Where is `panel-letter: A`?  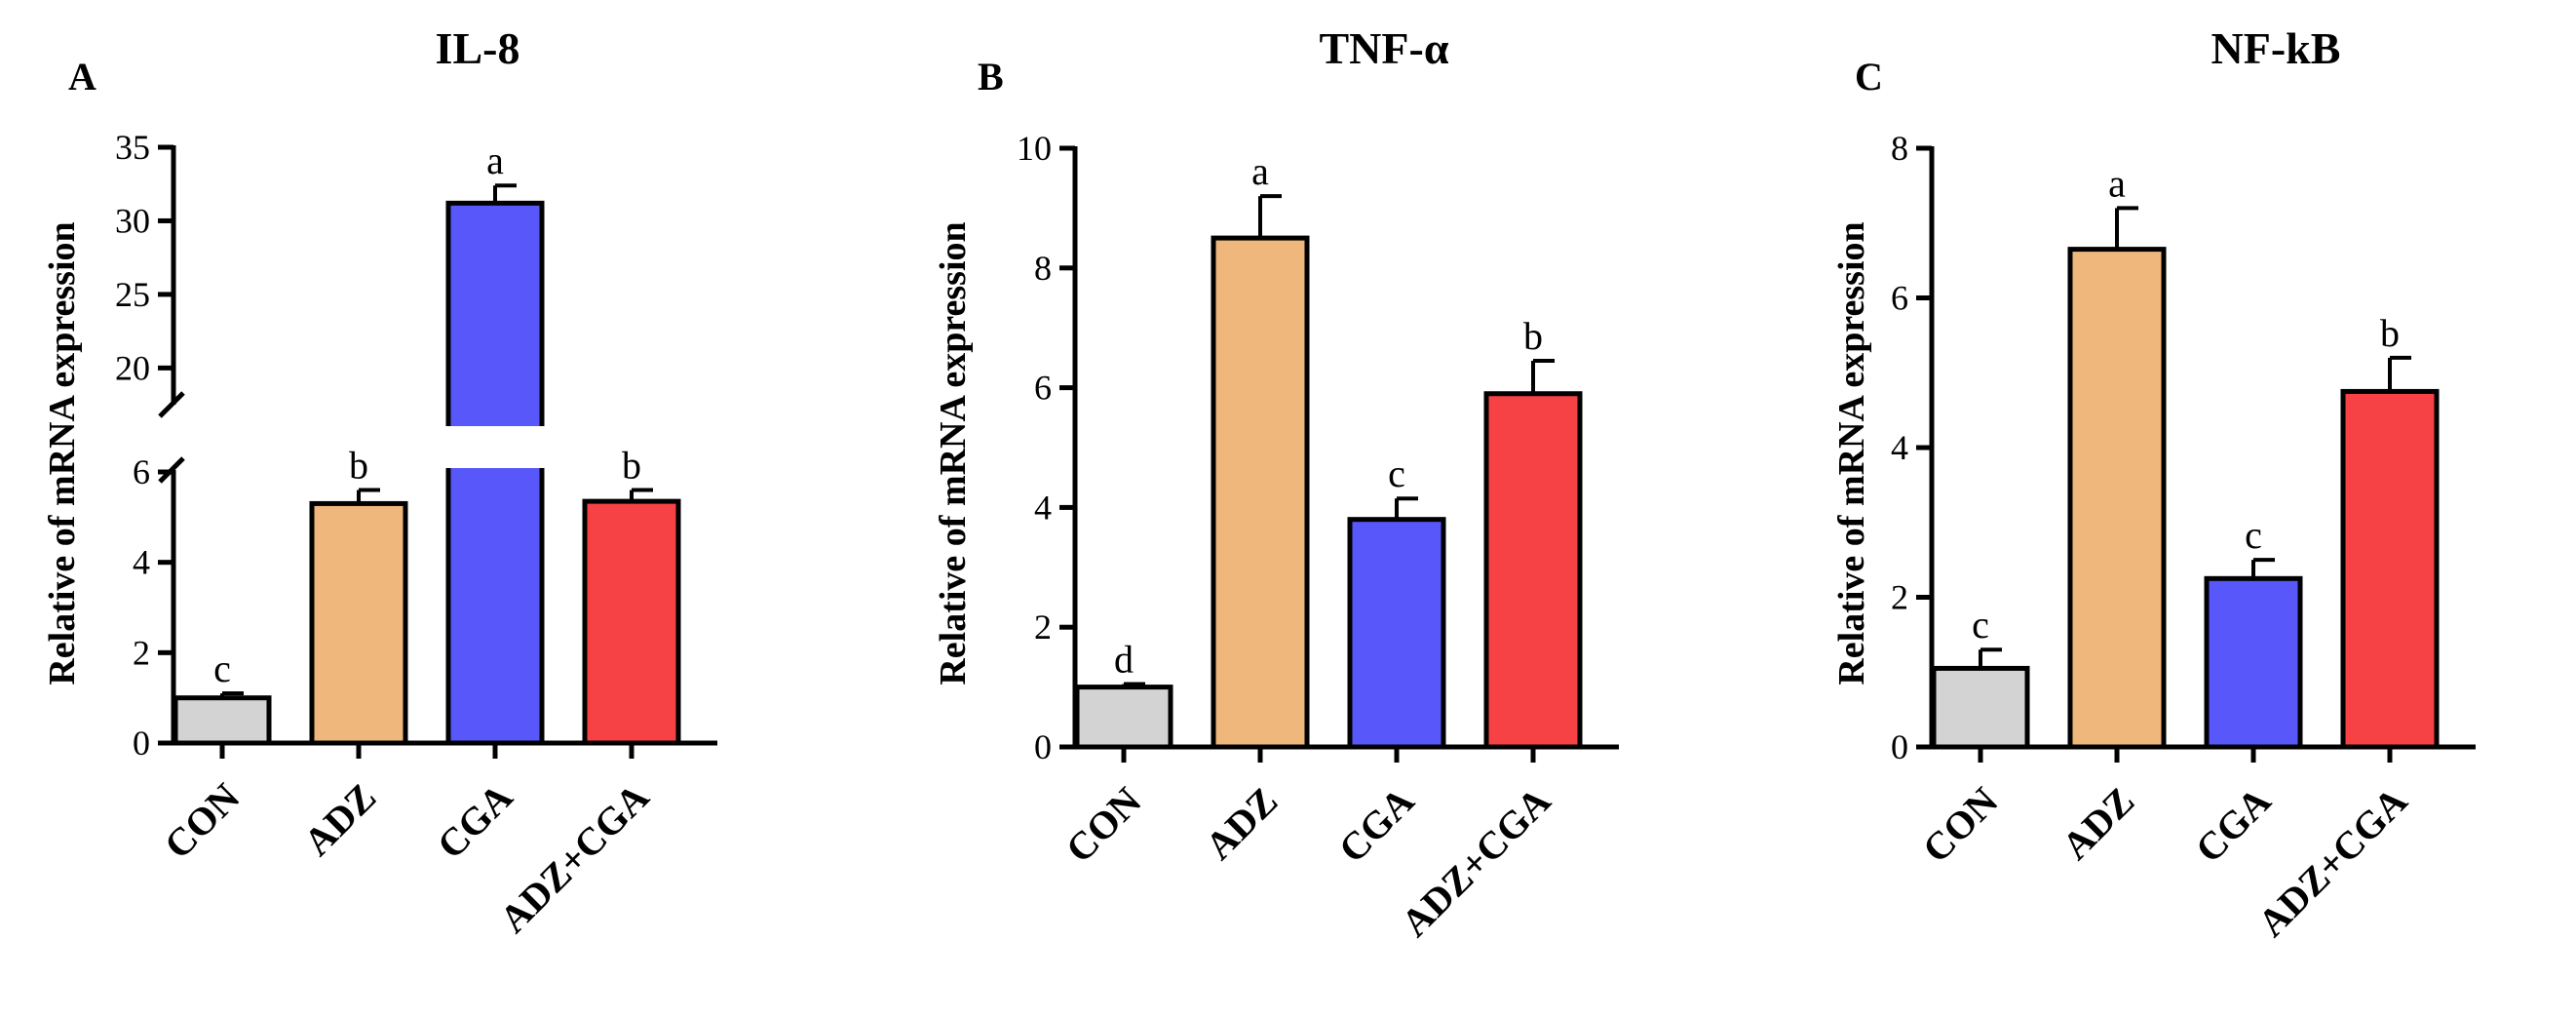 panel-letter: A is located at coordinates (82, 76).